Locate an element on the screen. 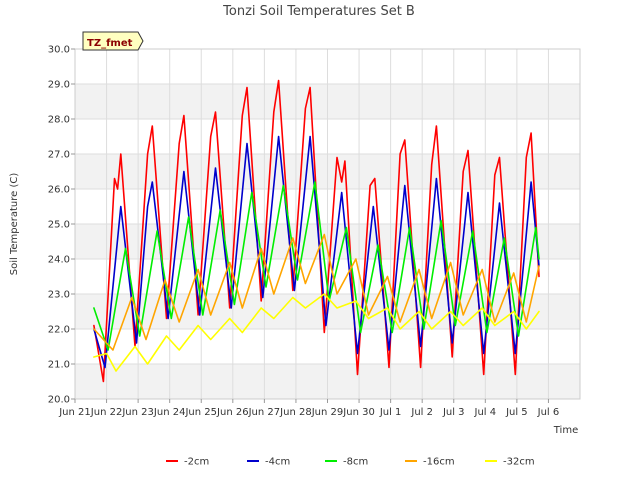 The width and height of the screenshot is (640, 480). legend-item: -16cm is located at coordinates (430, 462).